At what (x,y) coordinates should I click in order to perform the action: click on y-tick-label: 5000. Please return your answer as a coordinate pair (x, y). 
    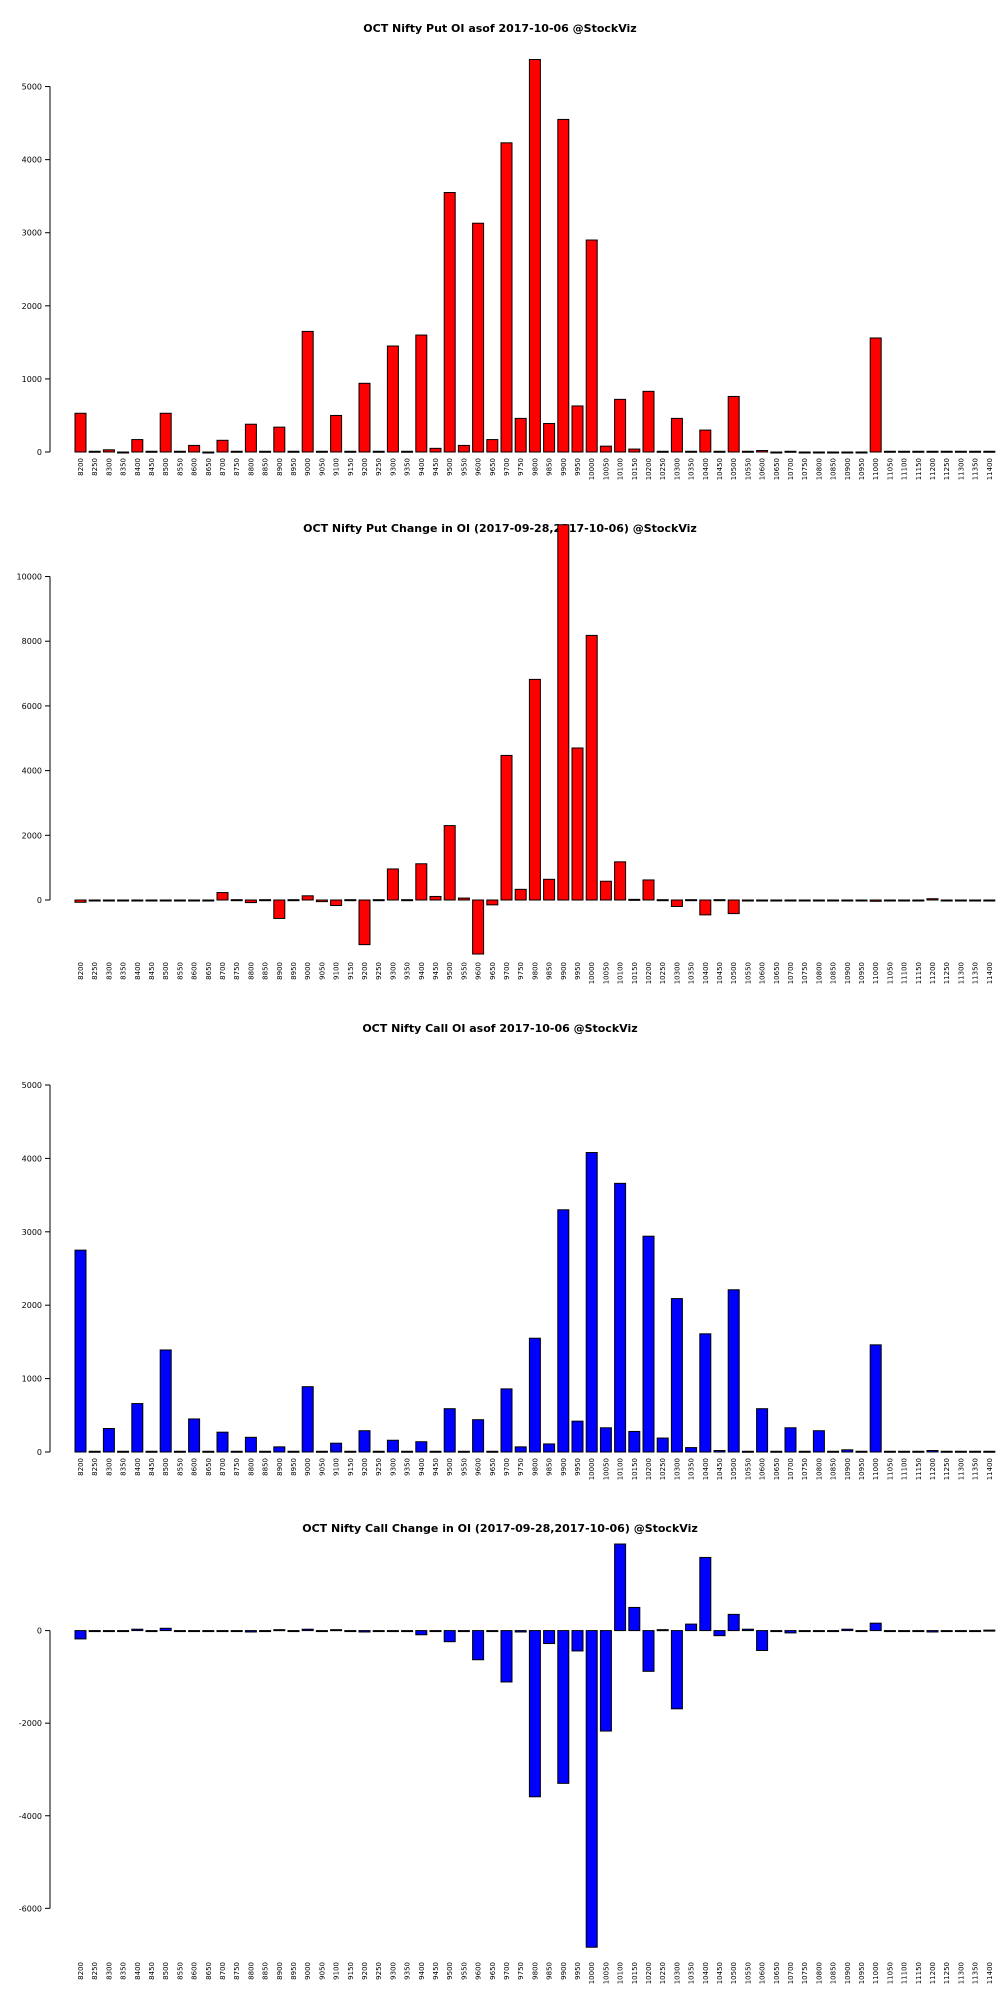
    Looking at the image, I should click on (32, 1085).